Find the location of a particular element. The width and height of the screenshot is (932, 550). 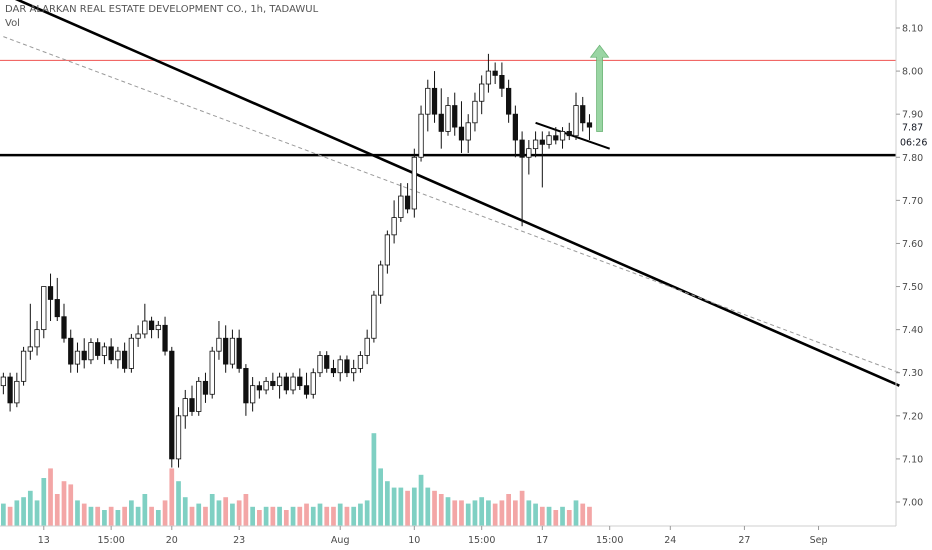

x-tick-label: 13 is located at coordinates (44, 540).